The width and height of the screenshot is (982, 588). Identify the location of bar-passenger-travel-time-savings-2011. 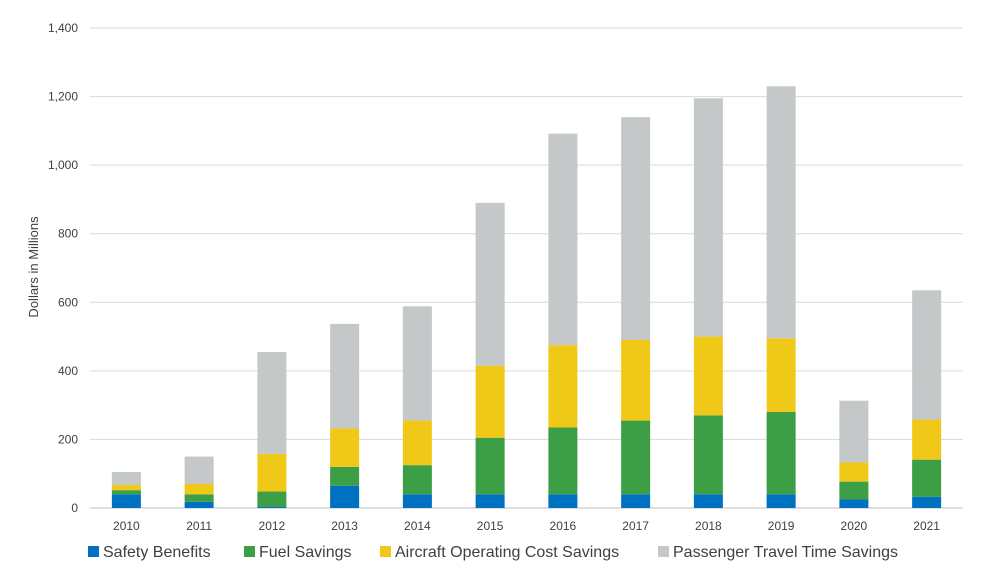
(199, 470).